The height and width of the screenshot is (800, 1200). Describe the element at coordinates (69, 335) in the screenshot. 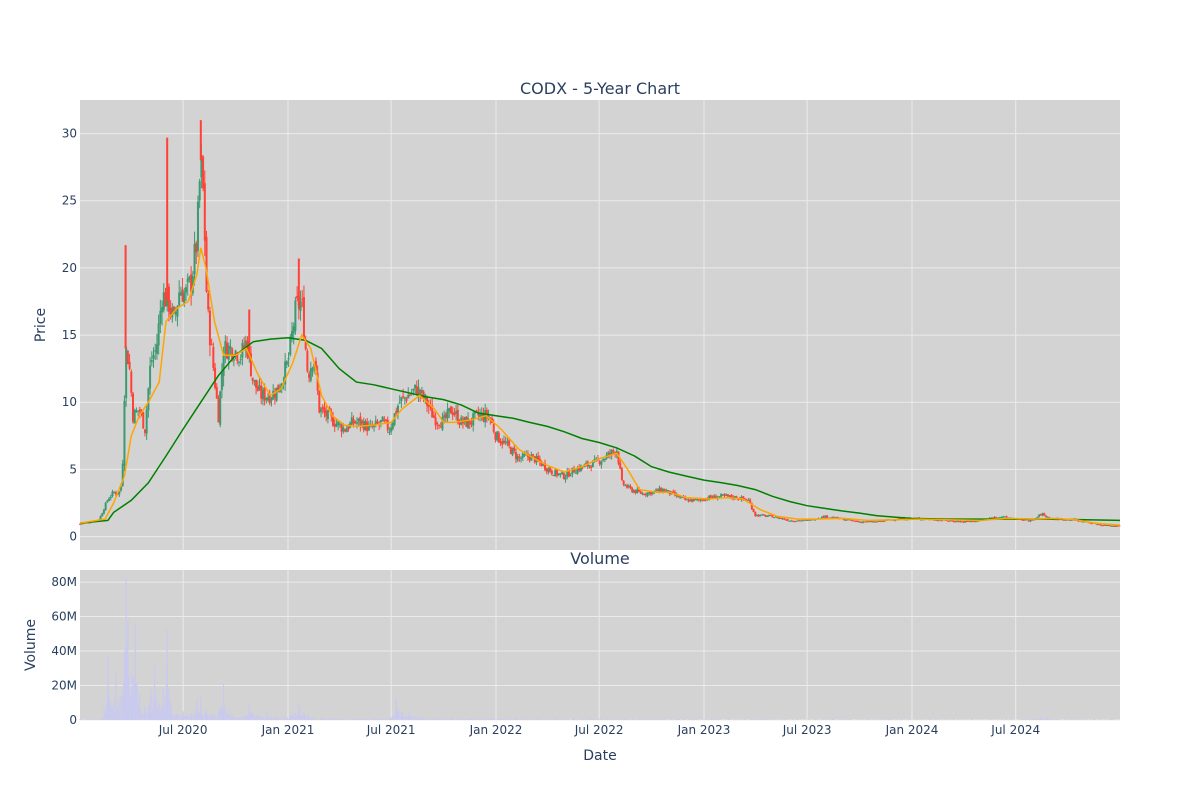

I see `price-y-tick-label: 15` at that location.